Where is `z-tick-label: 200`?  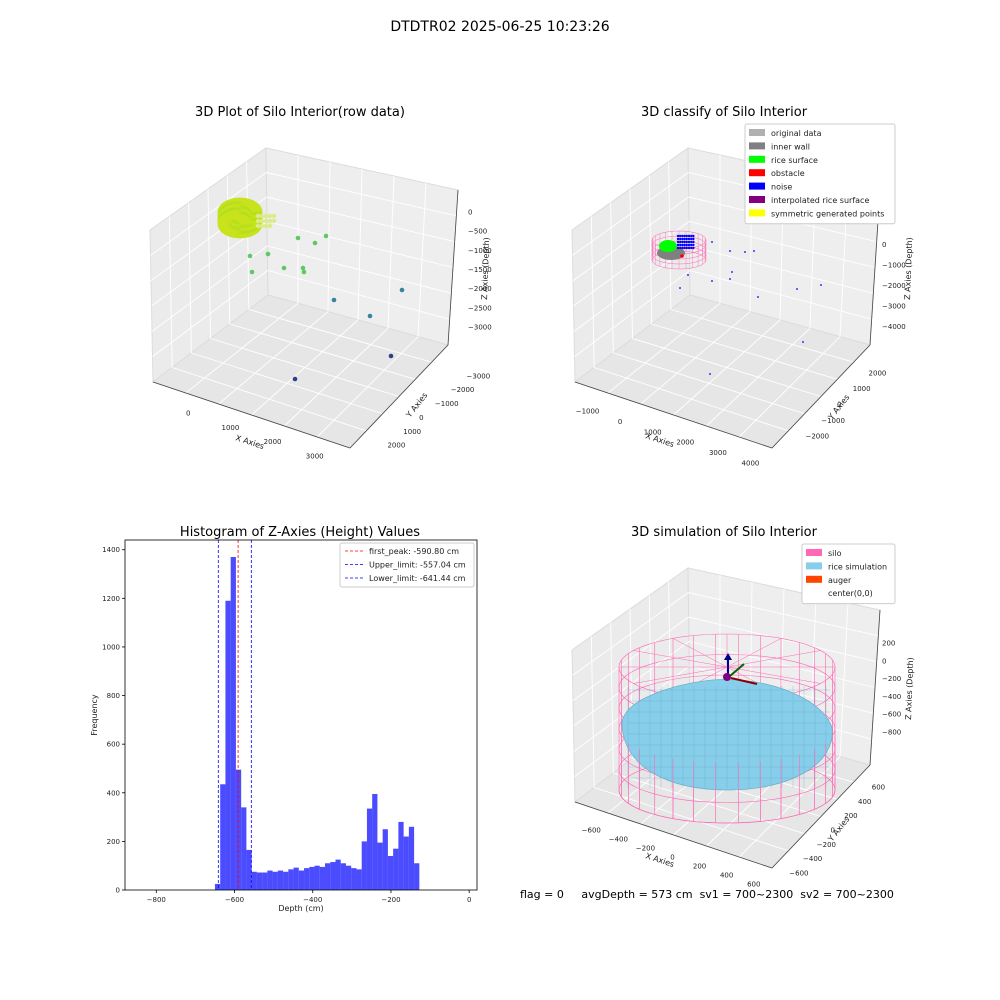 z-tick-label: 200 is located at coordinates (888, 644).